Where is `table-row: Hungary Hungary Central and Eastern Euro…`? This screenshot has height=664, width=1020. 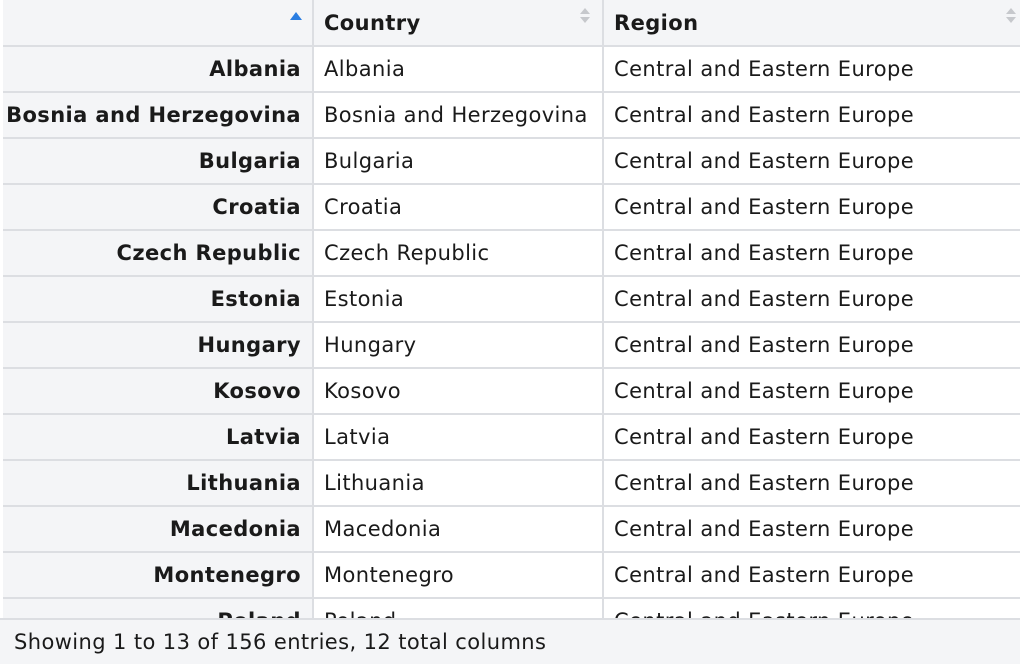 table-row: Hungary Hungary Central and Eastern Euro… is located at coordinates (511, 345).